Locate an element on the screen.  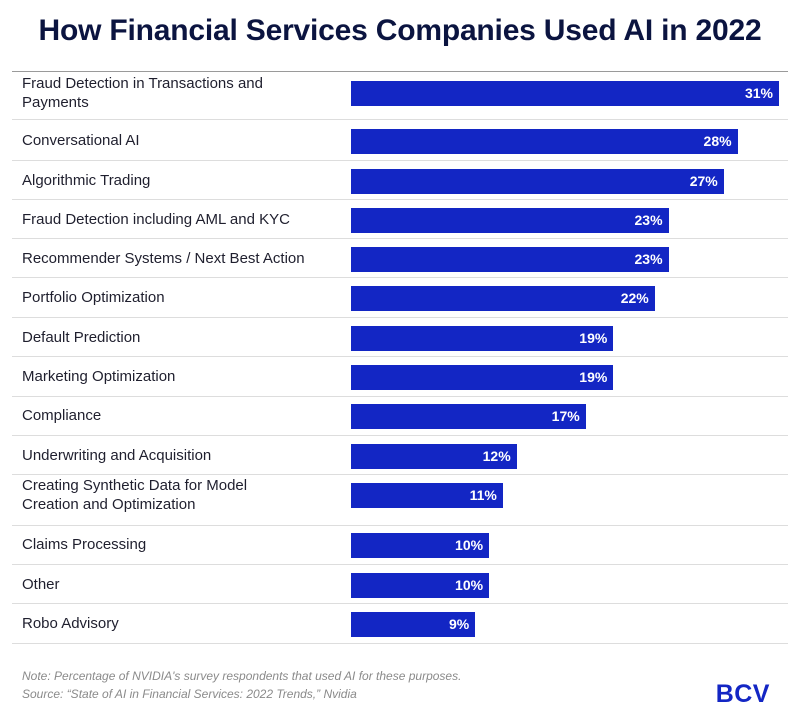
category-label: Compliance is located at coordinates (62, 415).